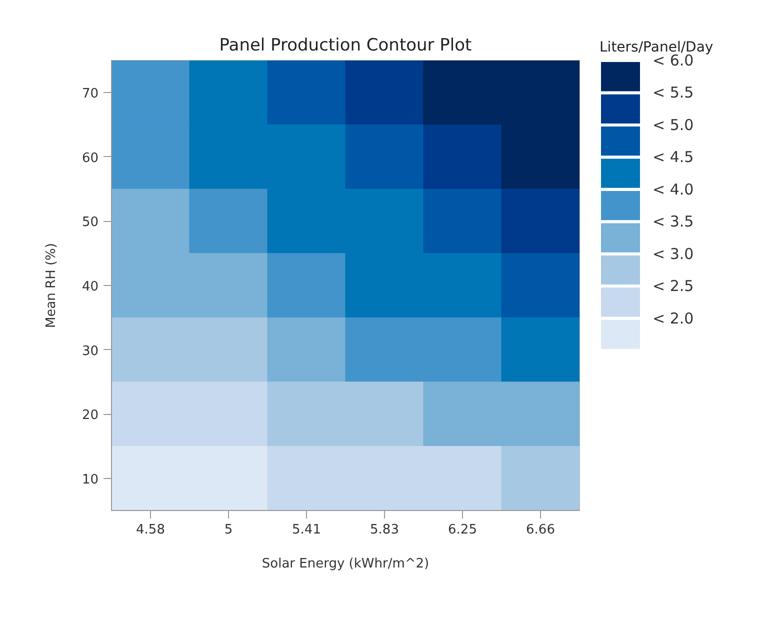  What do you see at coordinates (673, 157) in the screenshot?
I see `color-bar-label: < 4.5` at bounding box center [673, 157].